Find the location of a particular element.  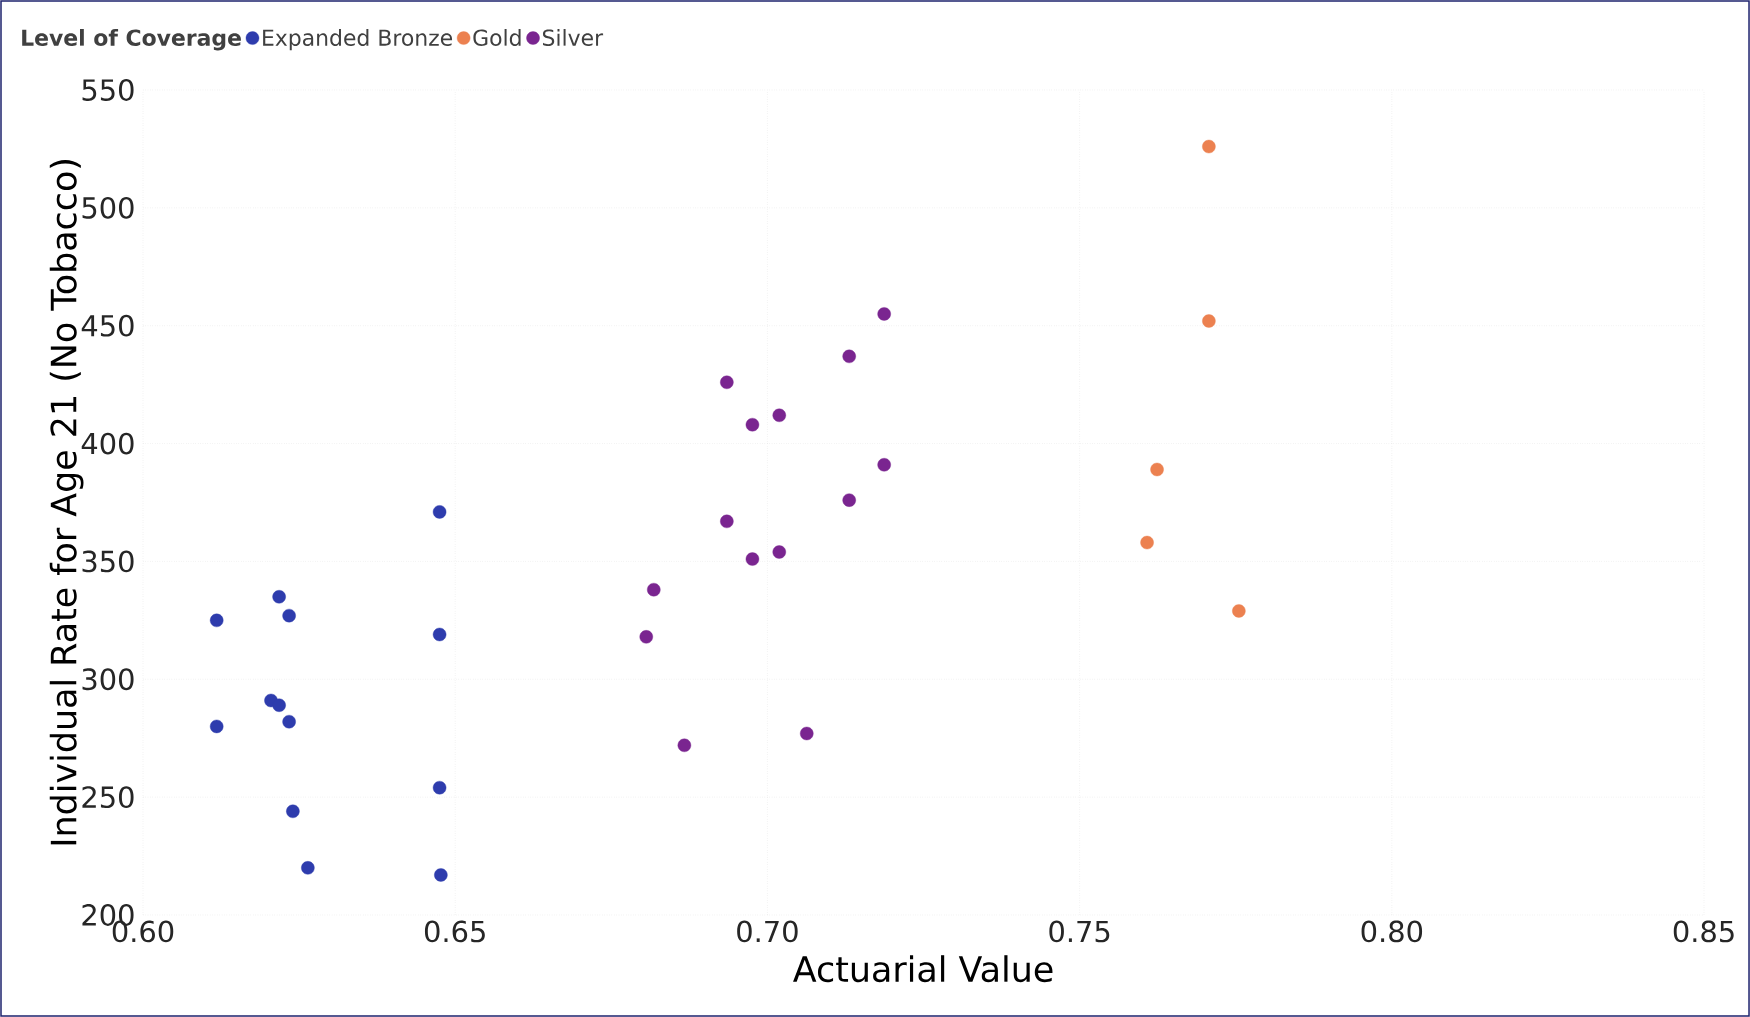

legend-label: Expanded Bronze is located at coordinates (358, 39).